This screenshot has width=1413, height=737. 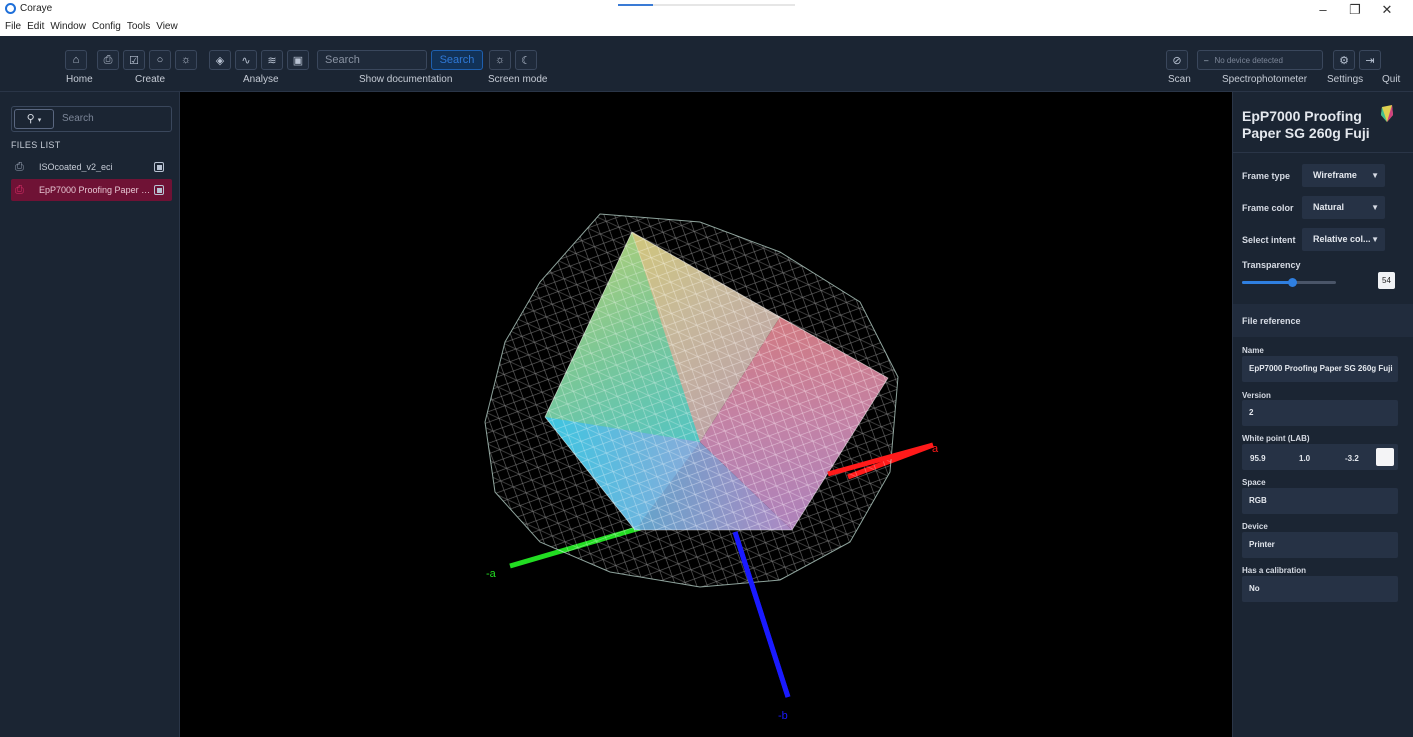 What do you see at coordinates (880, 459) in the screenshot?
I see `a-axis-front` at bounding box center [880, 459].